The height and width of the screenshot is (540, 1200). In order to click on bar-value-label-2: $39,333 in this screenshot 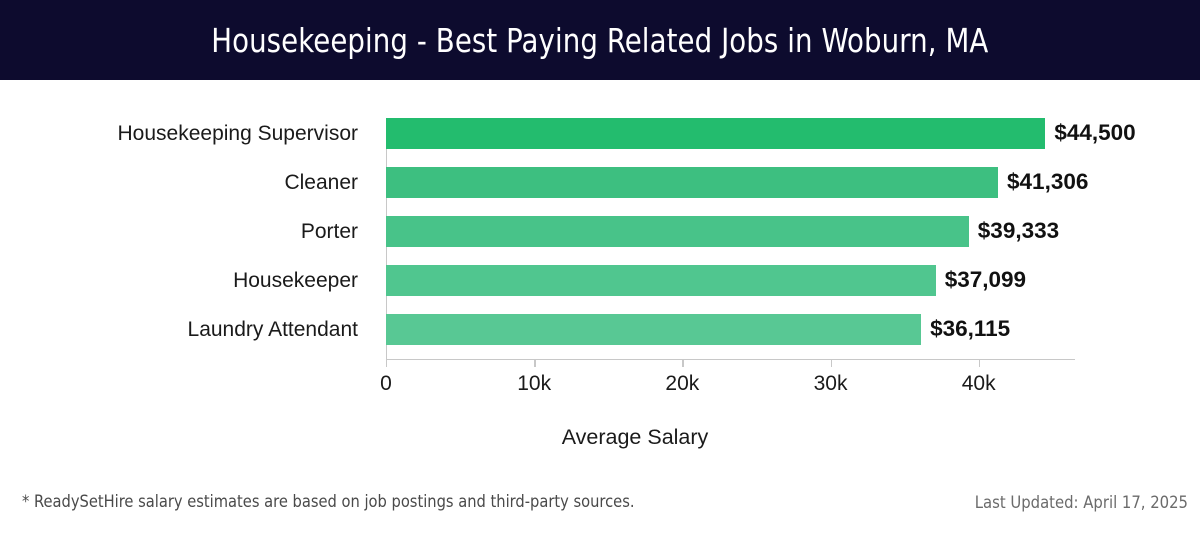, I will do `click(1018, 231)`.